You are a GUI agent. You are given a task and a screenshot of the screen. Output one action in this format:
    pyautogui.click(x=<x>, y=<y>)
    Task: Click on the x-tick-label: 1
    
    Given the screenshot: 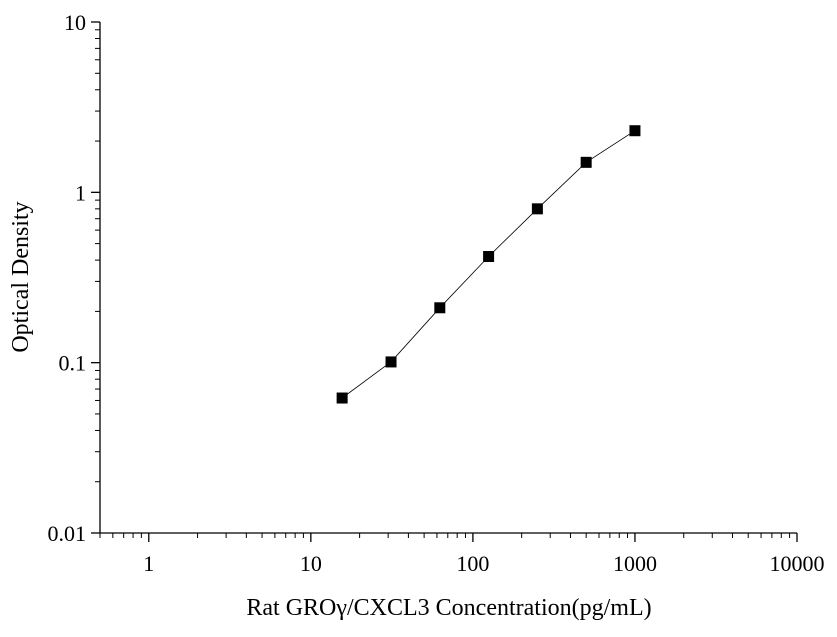 What is the action you would take?
    pyautogui.click(x=148, y=563)
    